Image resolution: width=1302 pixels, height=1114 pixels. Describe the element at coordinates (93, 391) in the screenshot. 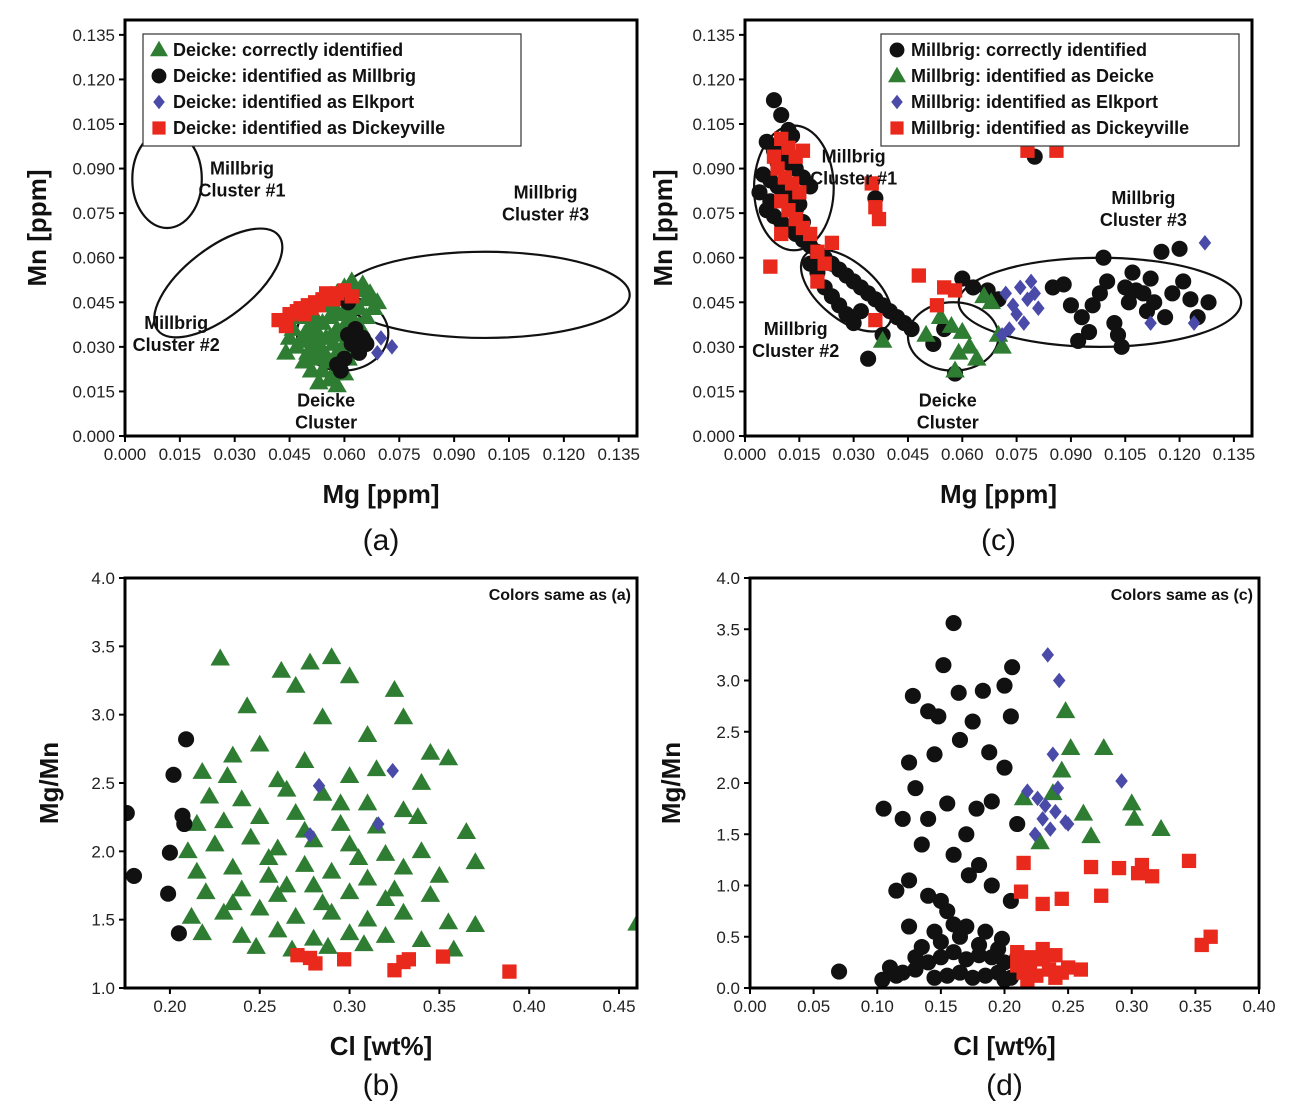

I see `y-tick-label: 0.015` at that location.